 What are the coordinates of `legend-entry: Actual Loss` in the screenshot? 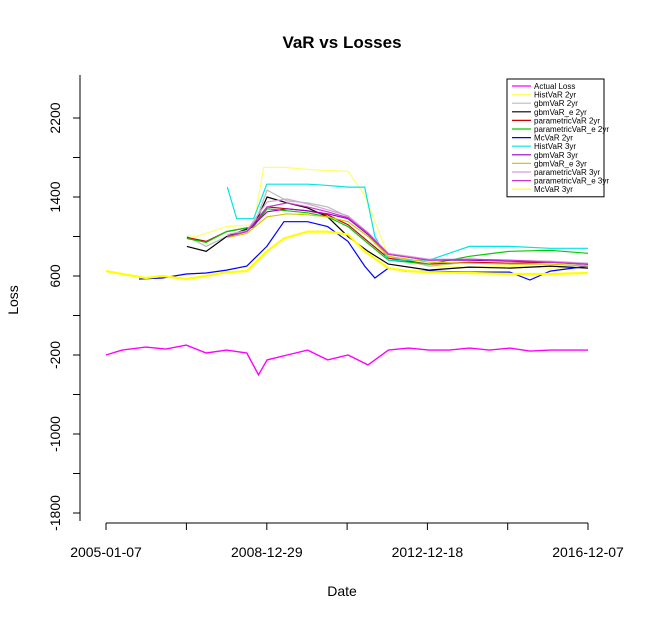 It's located at (554, 86).